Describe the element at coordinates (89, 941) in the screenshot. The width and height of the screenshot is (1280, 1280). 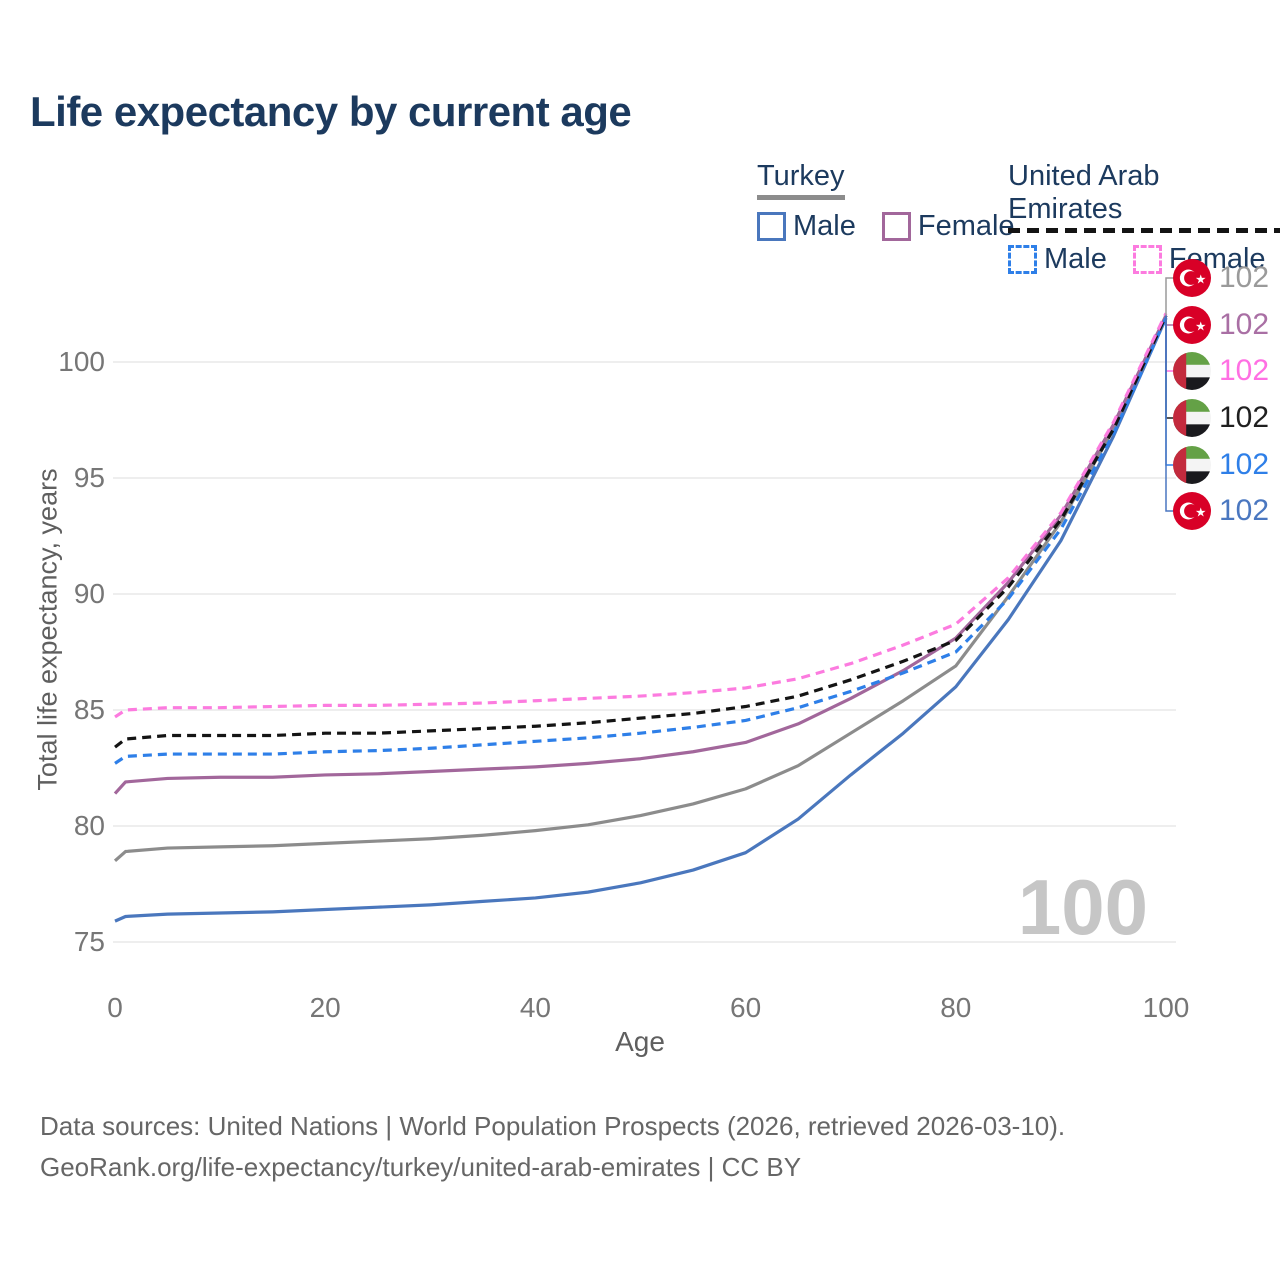
I see `y-tick-label-75: 75` at that location.